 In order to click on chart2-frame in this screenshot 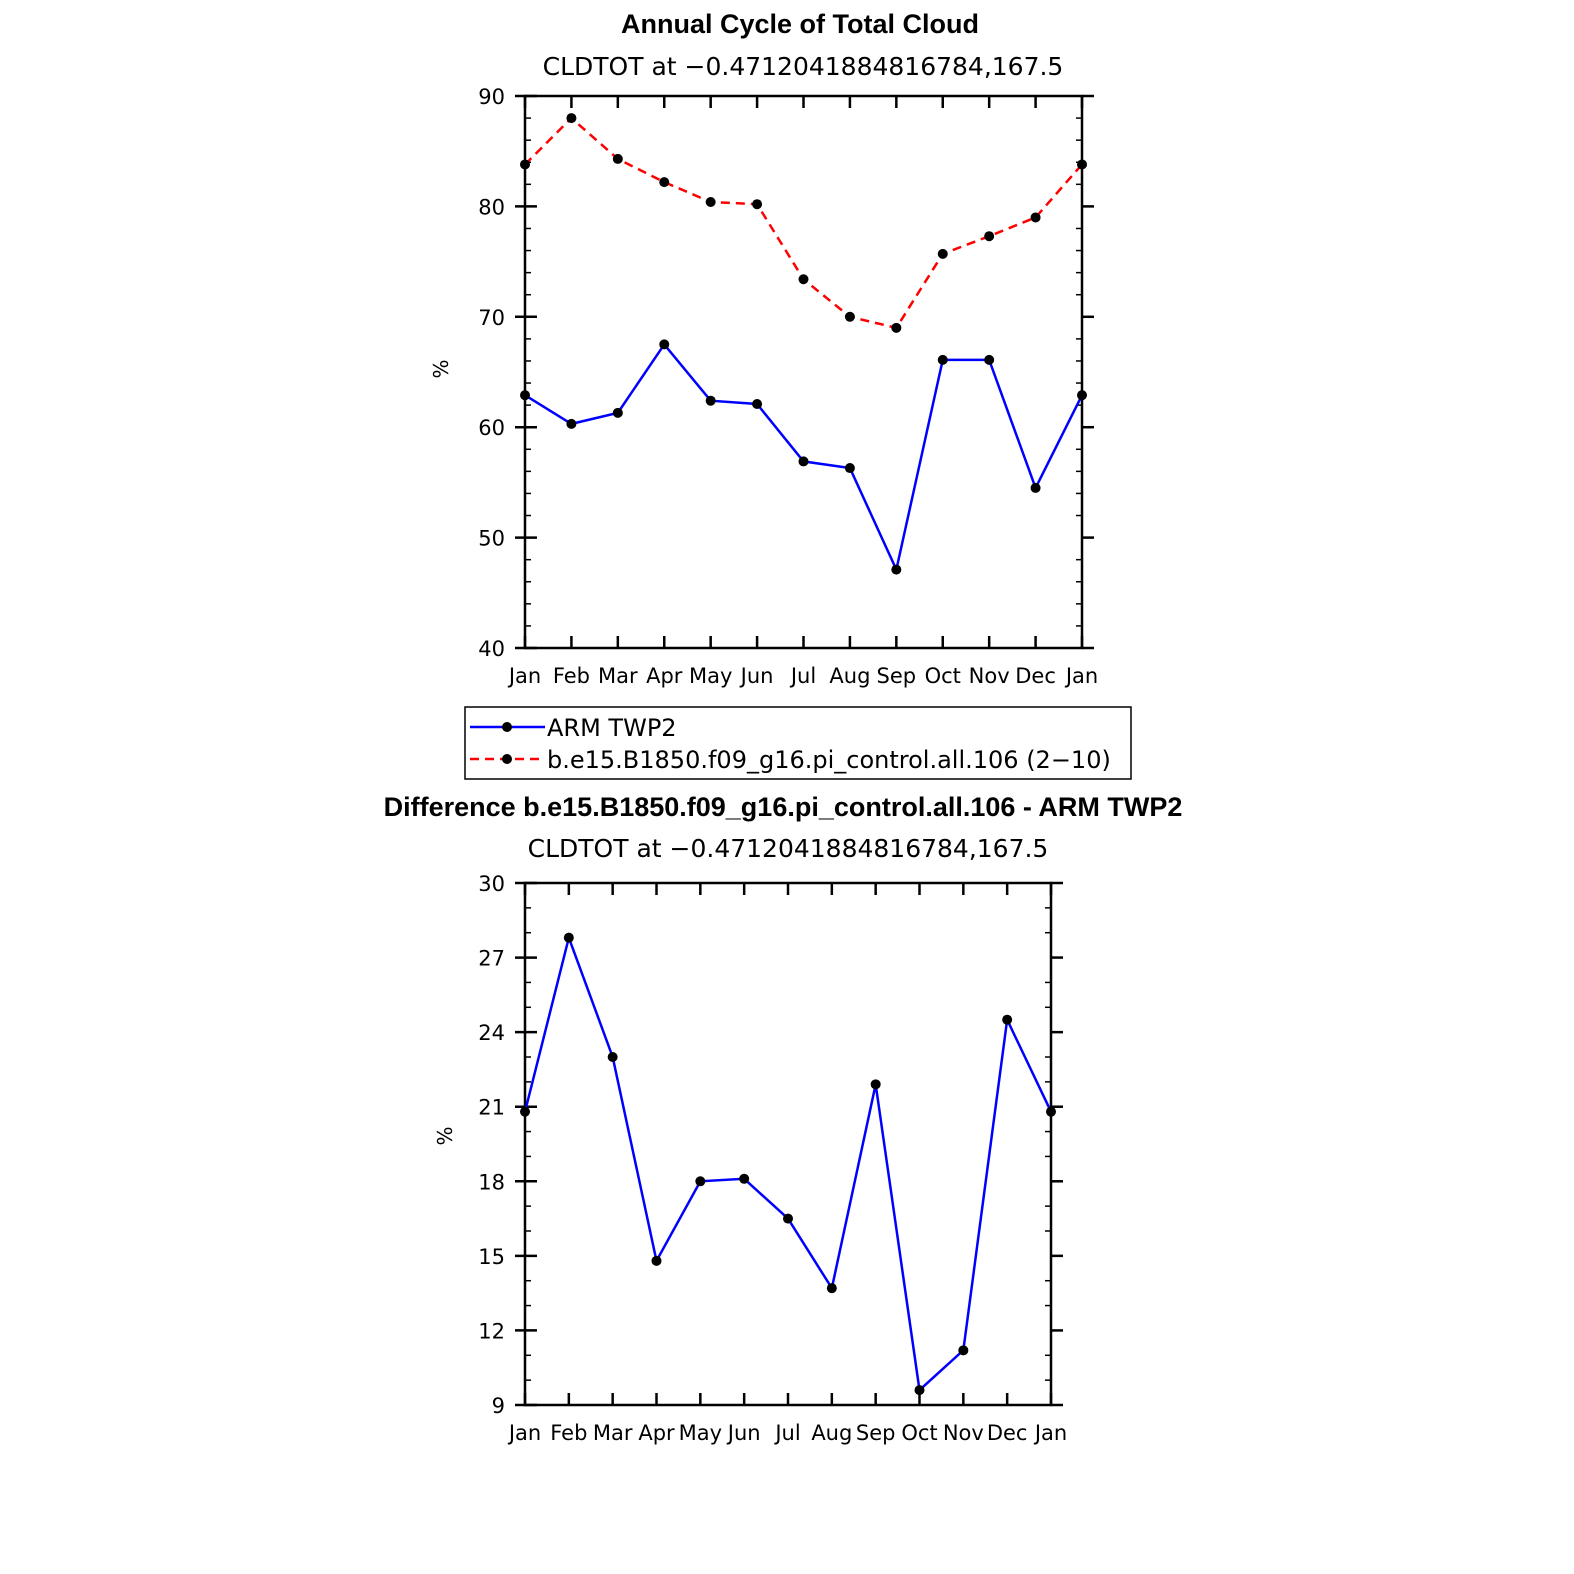, I will do `click(788, 1144)`.